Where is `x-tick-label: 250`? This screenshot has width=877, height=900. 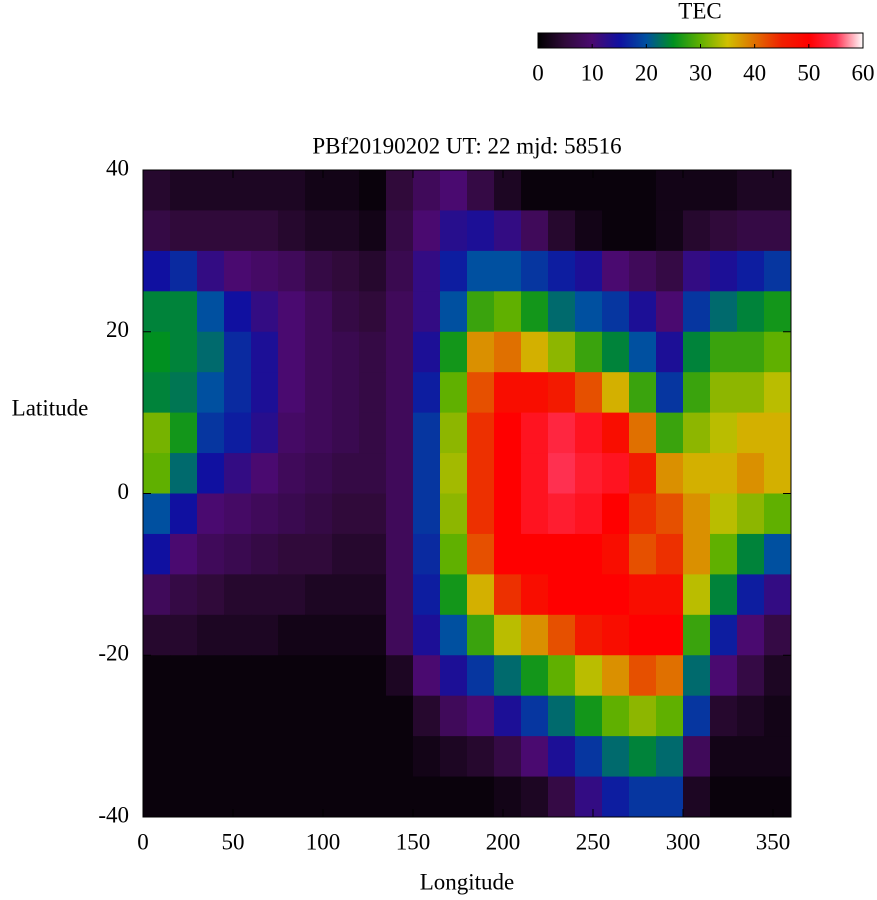
x-tick-label: 250 is located at coordinates (593, 841).